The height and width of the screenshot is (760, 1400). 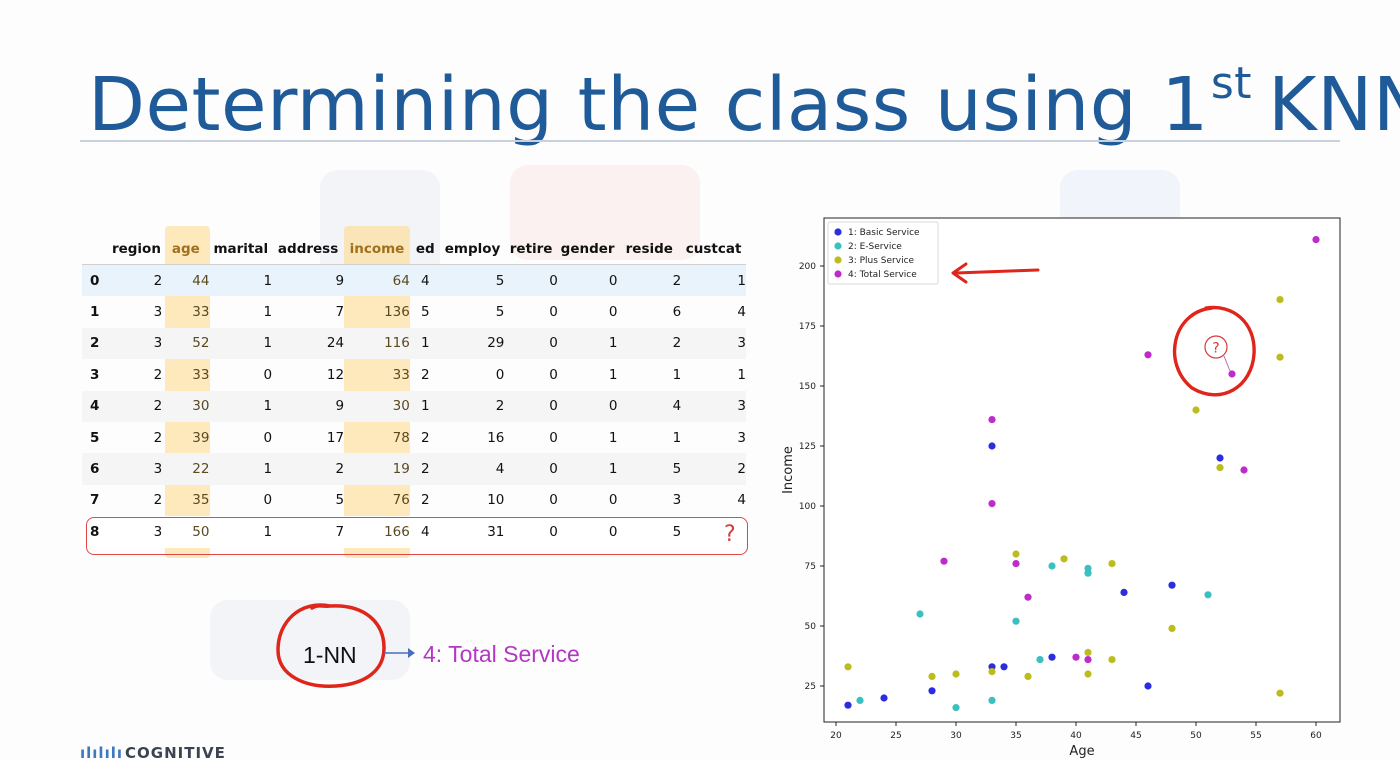 What do you see at coordinates (414, 311) in the screenshot?
I see `table-row: 1 3 33 1 7 136 5 5 0 0 6 4` at bounding box center [414, 311].